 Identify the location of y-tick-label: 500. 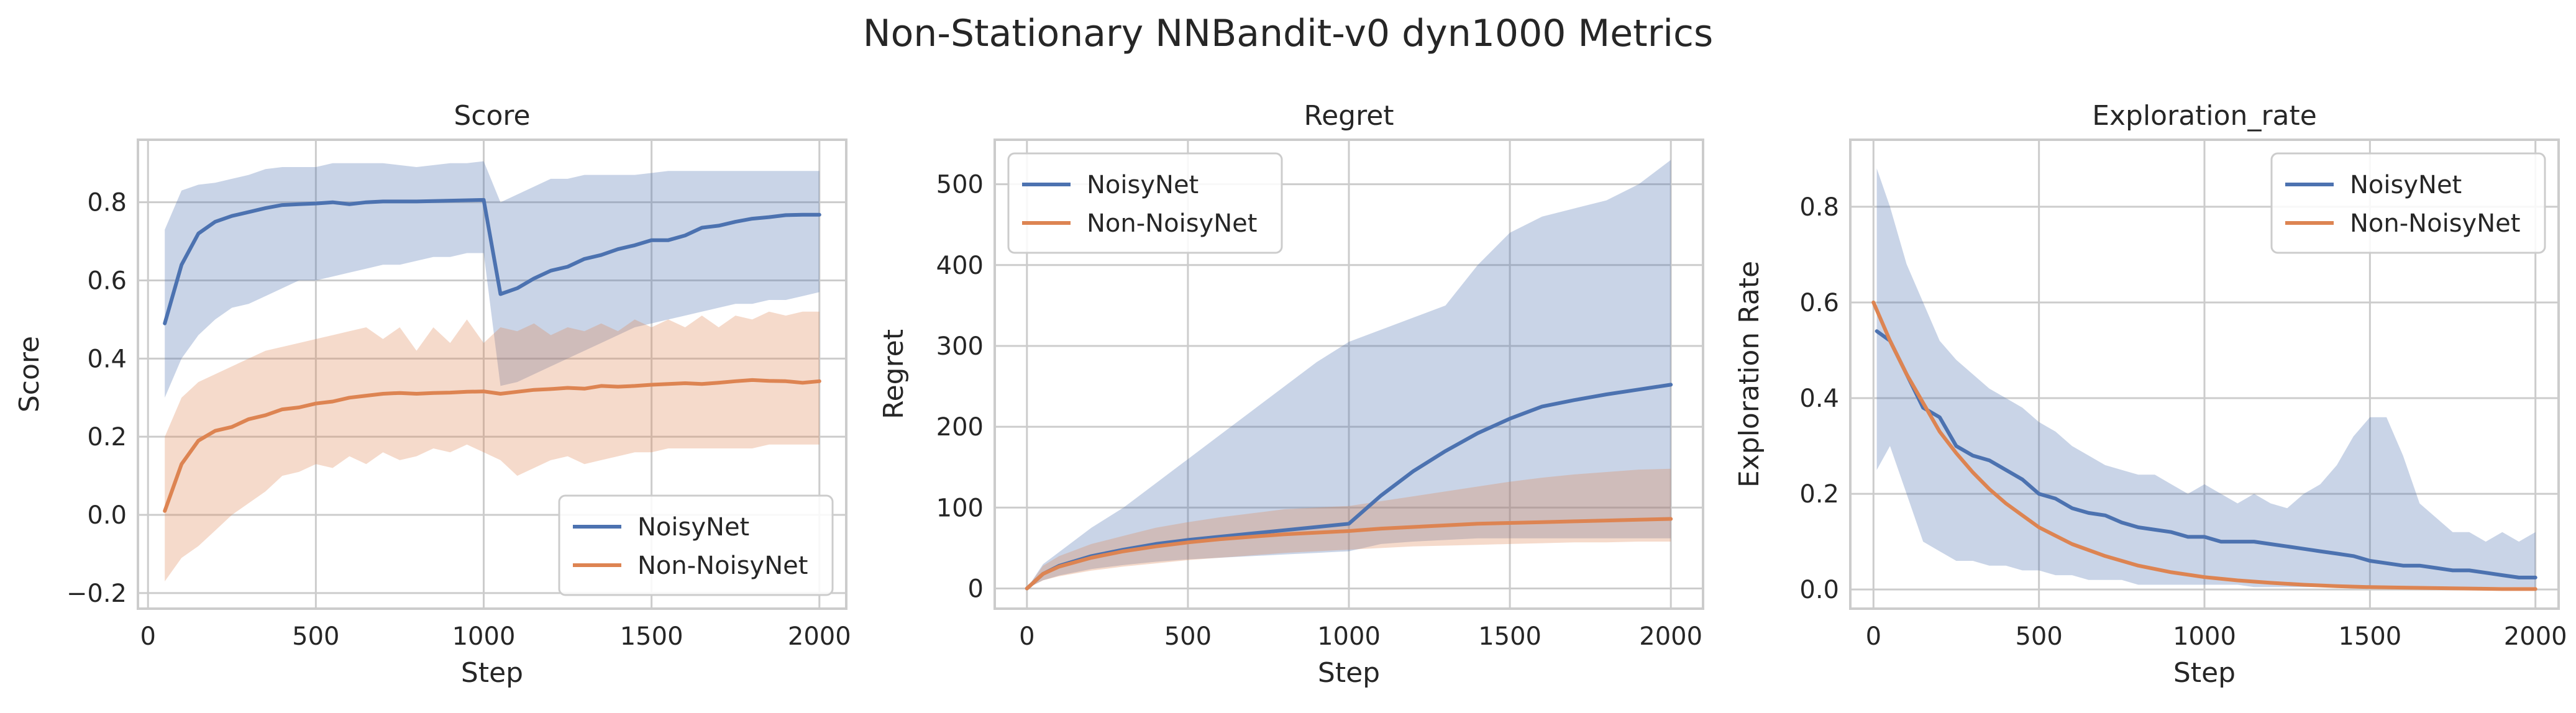
(960, 185).